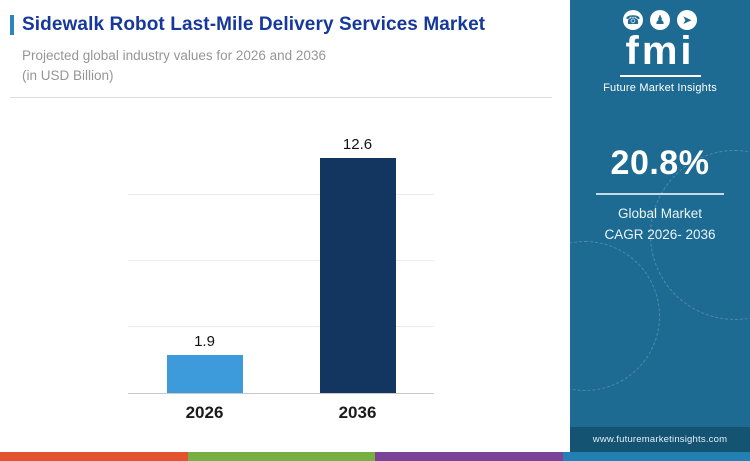 This screenshot has height=461, width=750. I want to click on cagr-value: 20.8%, so click(660, 163).